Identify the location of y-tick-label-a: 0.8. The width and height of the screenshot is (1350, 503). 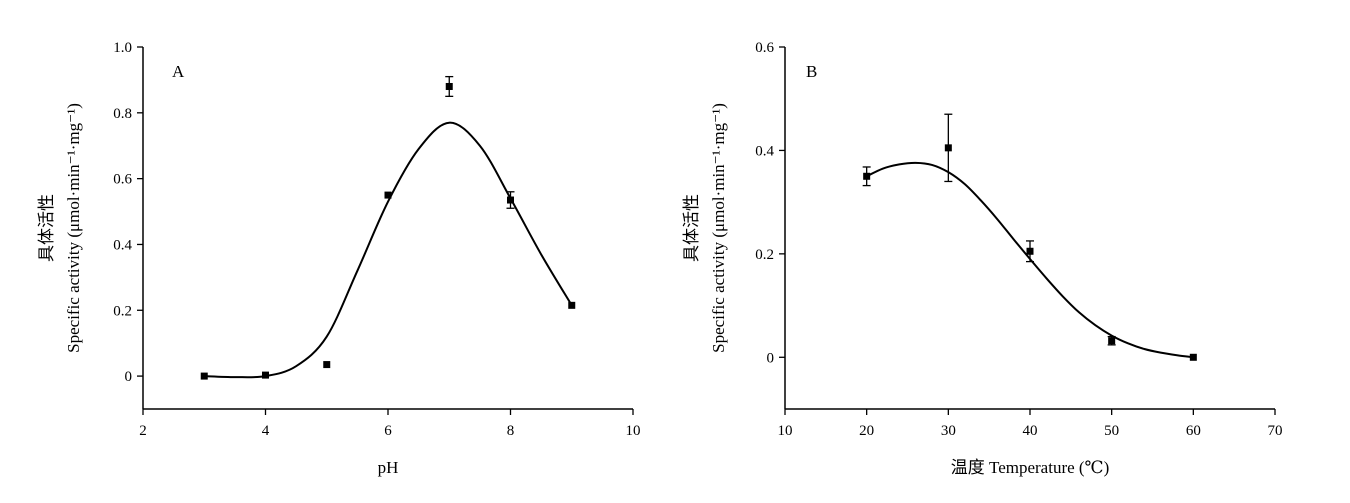
(122, 114).